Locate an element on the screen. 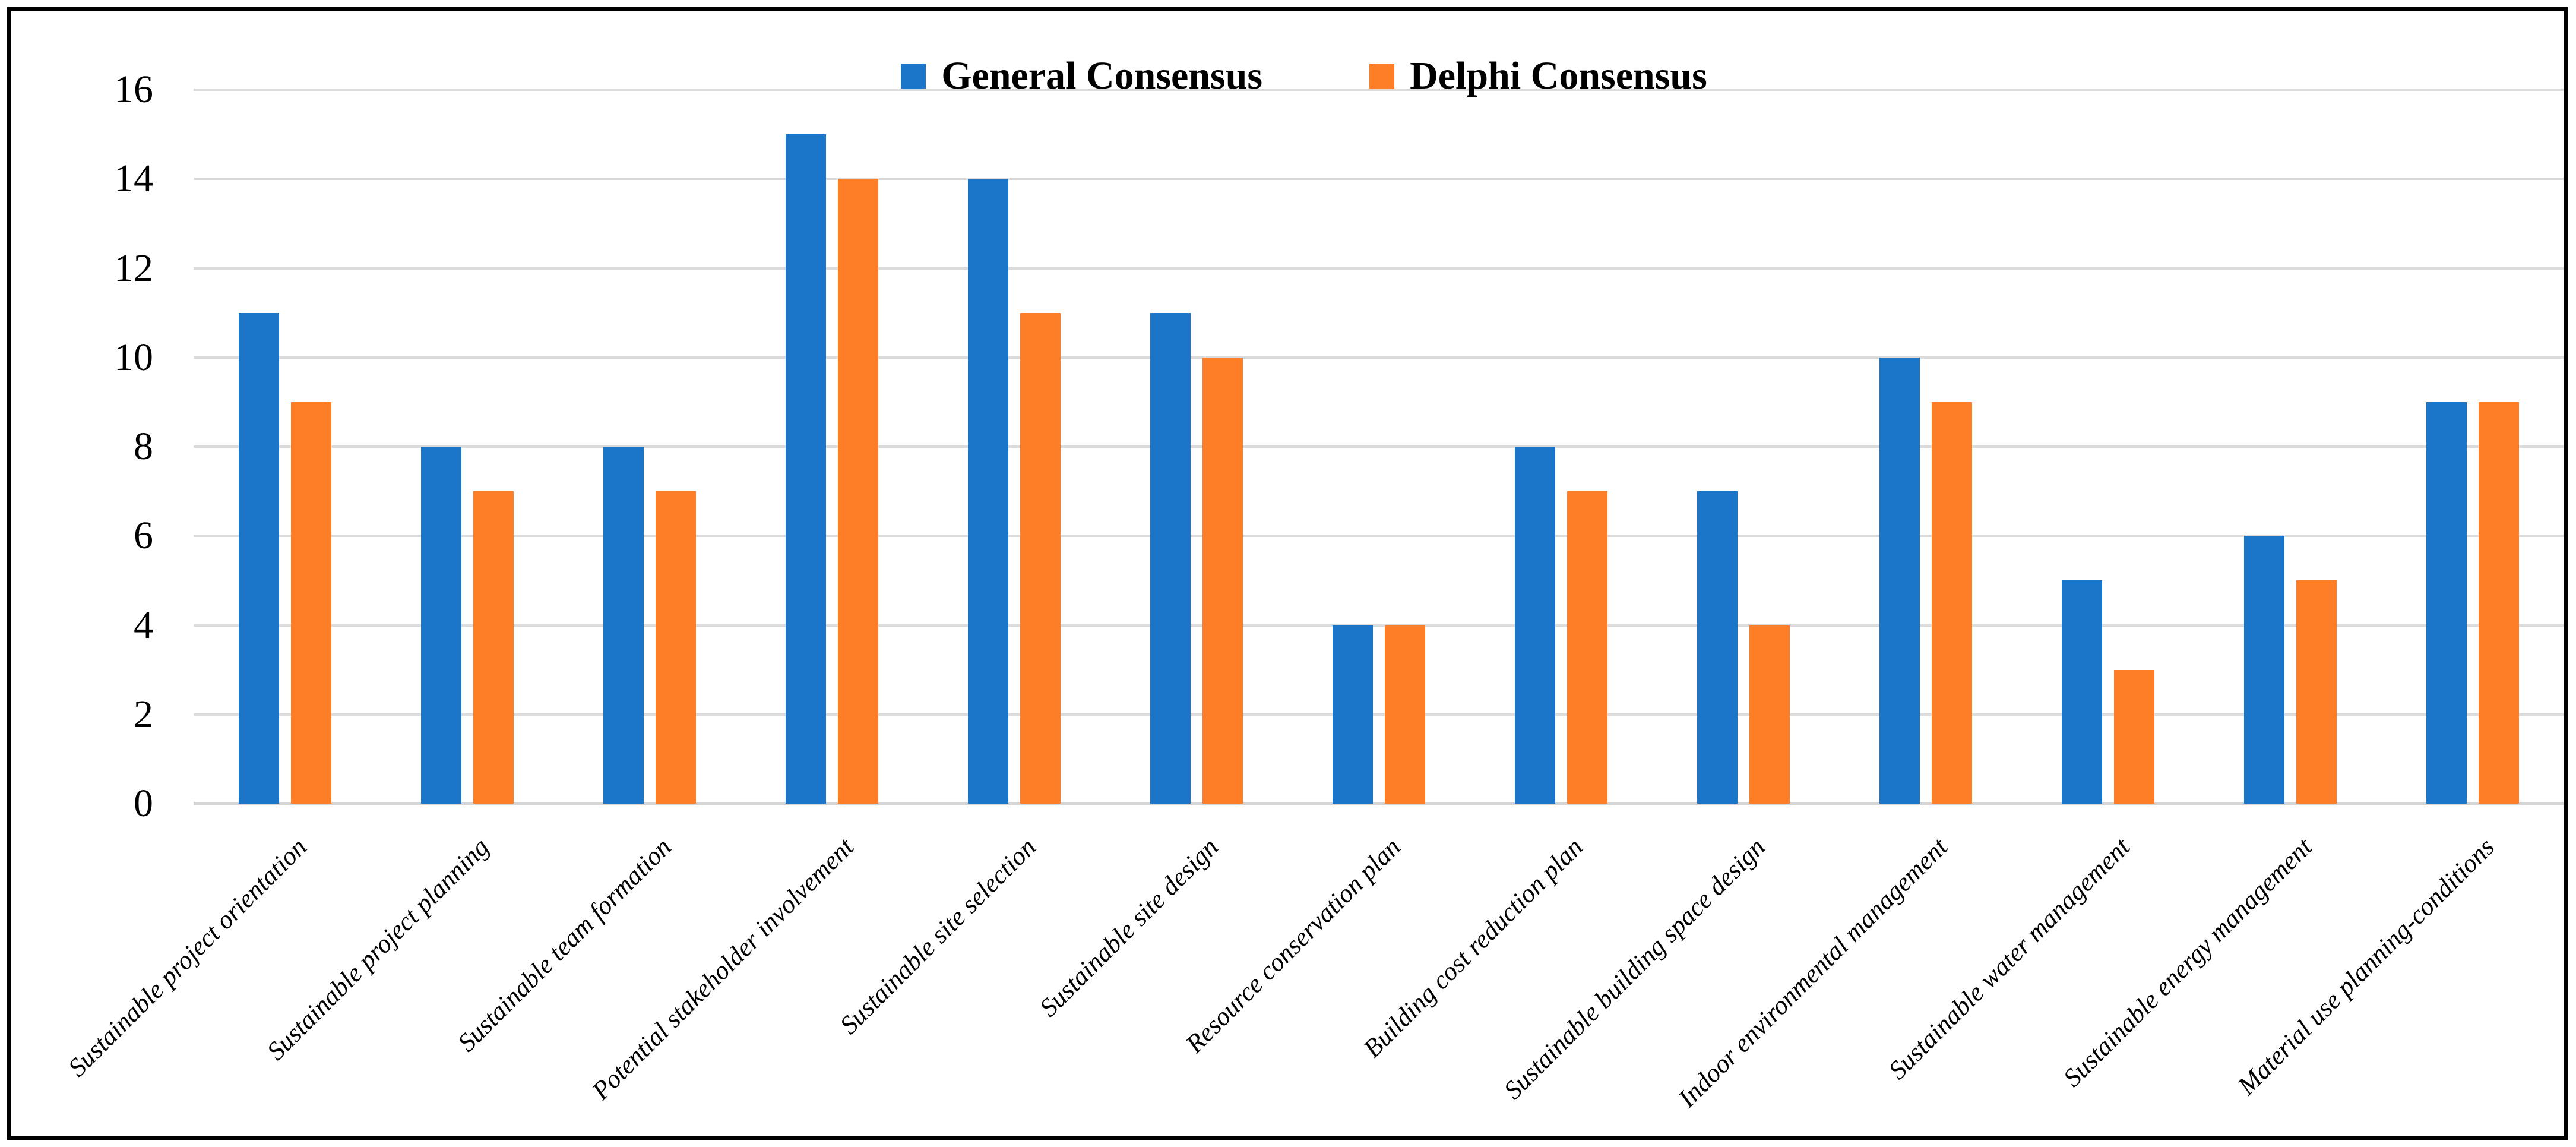 The width and height of the screenshot is (2576, 1147). axis-baseline is located at coordinates (1379, 803).